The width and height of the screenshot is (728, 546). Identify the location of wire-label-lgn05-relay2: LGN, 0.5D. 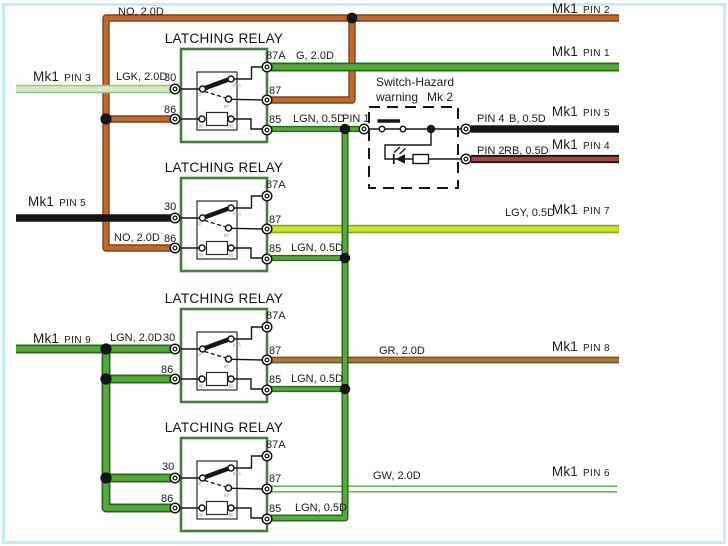
(317, 248).